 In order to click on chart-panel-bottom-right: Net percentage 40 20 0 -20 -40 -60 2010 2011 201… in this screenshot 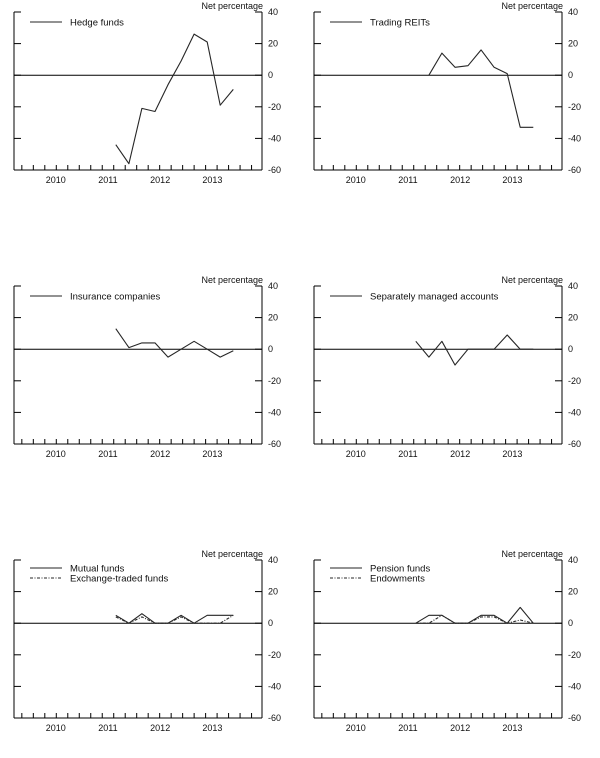, I will do `click(450, 653)`.